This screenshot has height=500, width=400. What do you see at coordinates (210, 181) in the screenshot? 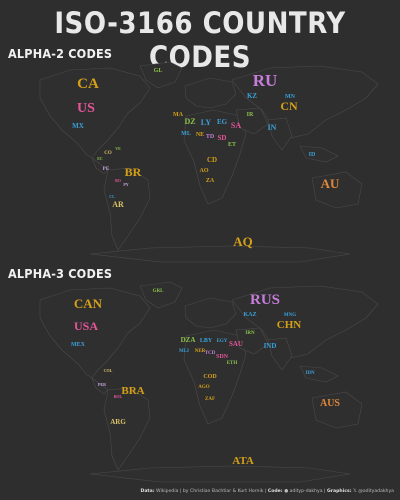
I see `country-code-label-za: ZA` at bounding box center [210, 181].